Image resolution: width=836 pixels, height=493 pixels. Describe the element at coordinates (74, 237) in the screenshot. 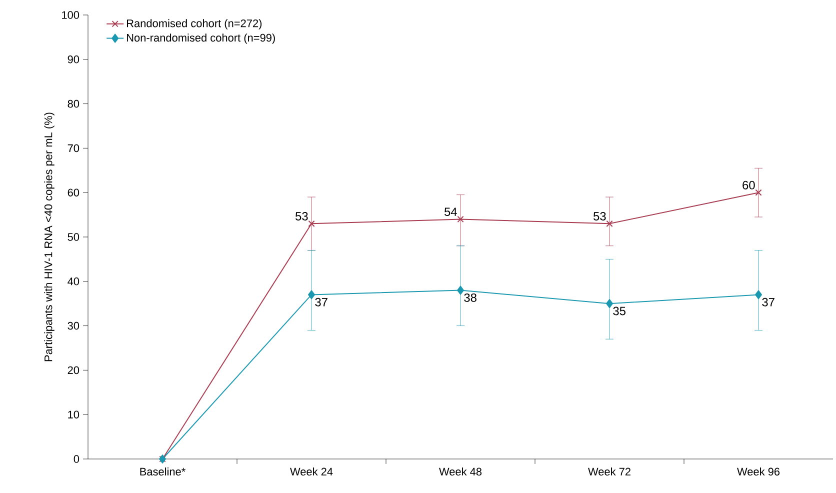

I see `y-tick-label: 50` at that location.